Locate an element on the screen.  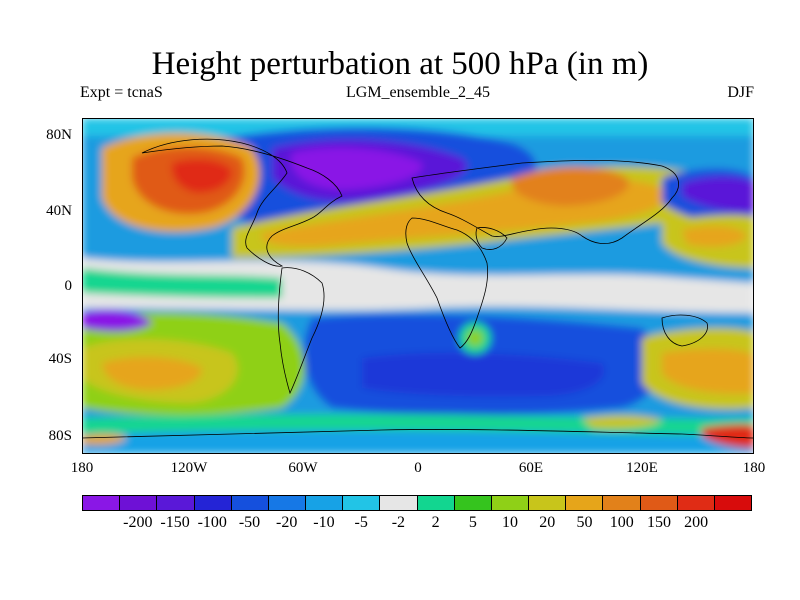
colorbar-label: 10 is located at coordinates (510, 522).